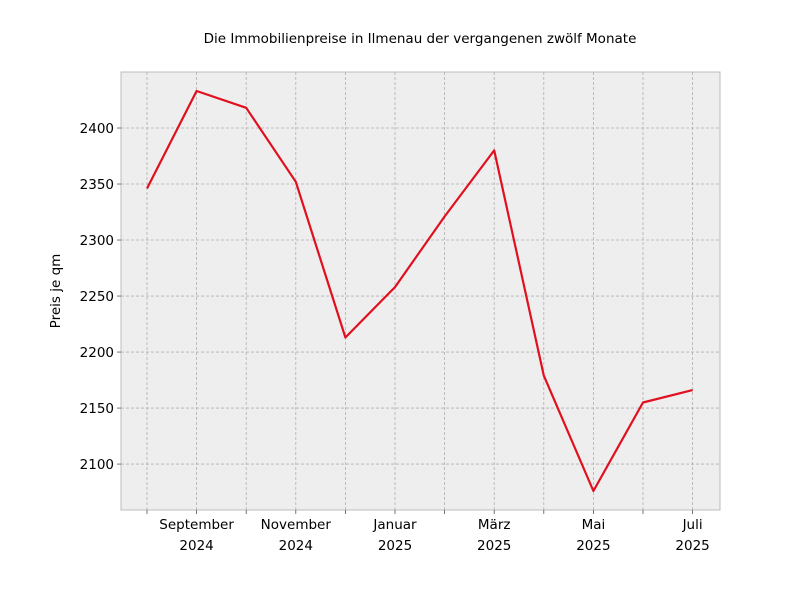  I want to click on x-tick-label: Juli 2025, so click(692, 535).